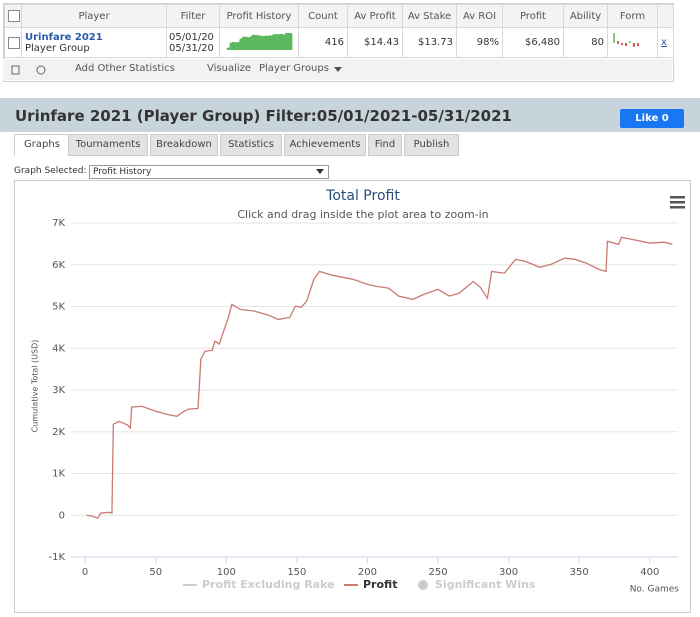 This screenshot has height=617, width=700. I want to click on header: Count, so click(323, 16).